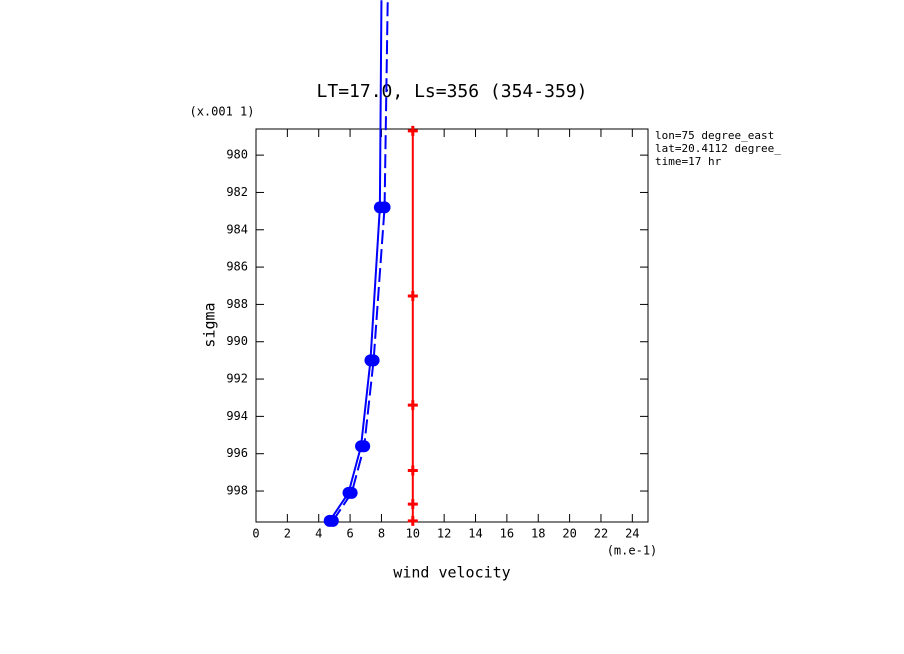 This screenshot has height=654, width=904. I want to click on y-axis-label: sigma, so click(210, 324).